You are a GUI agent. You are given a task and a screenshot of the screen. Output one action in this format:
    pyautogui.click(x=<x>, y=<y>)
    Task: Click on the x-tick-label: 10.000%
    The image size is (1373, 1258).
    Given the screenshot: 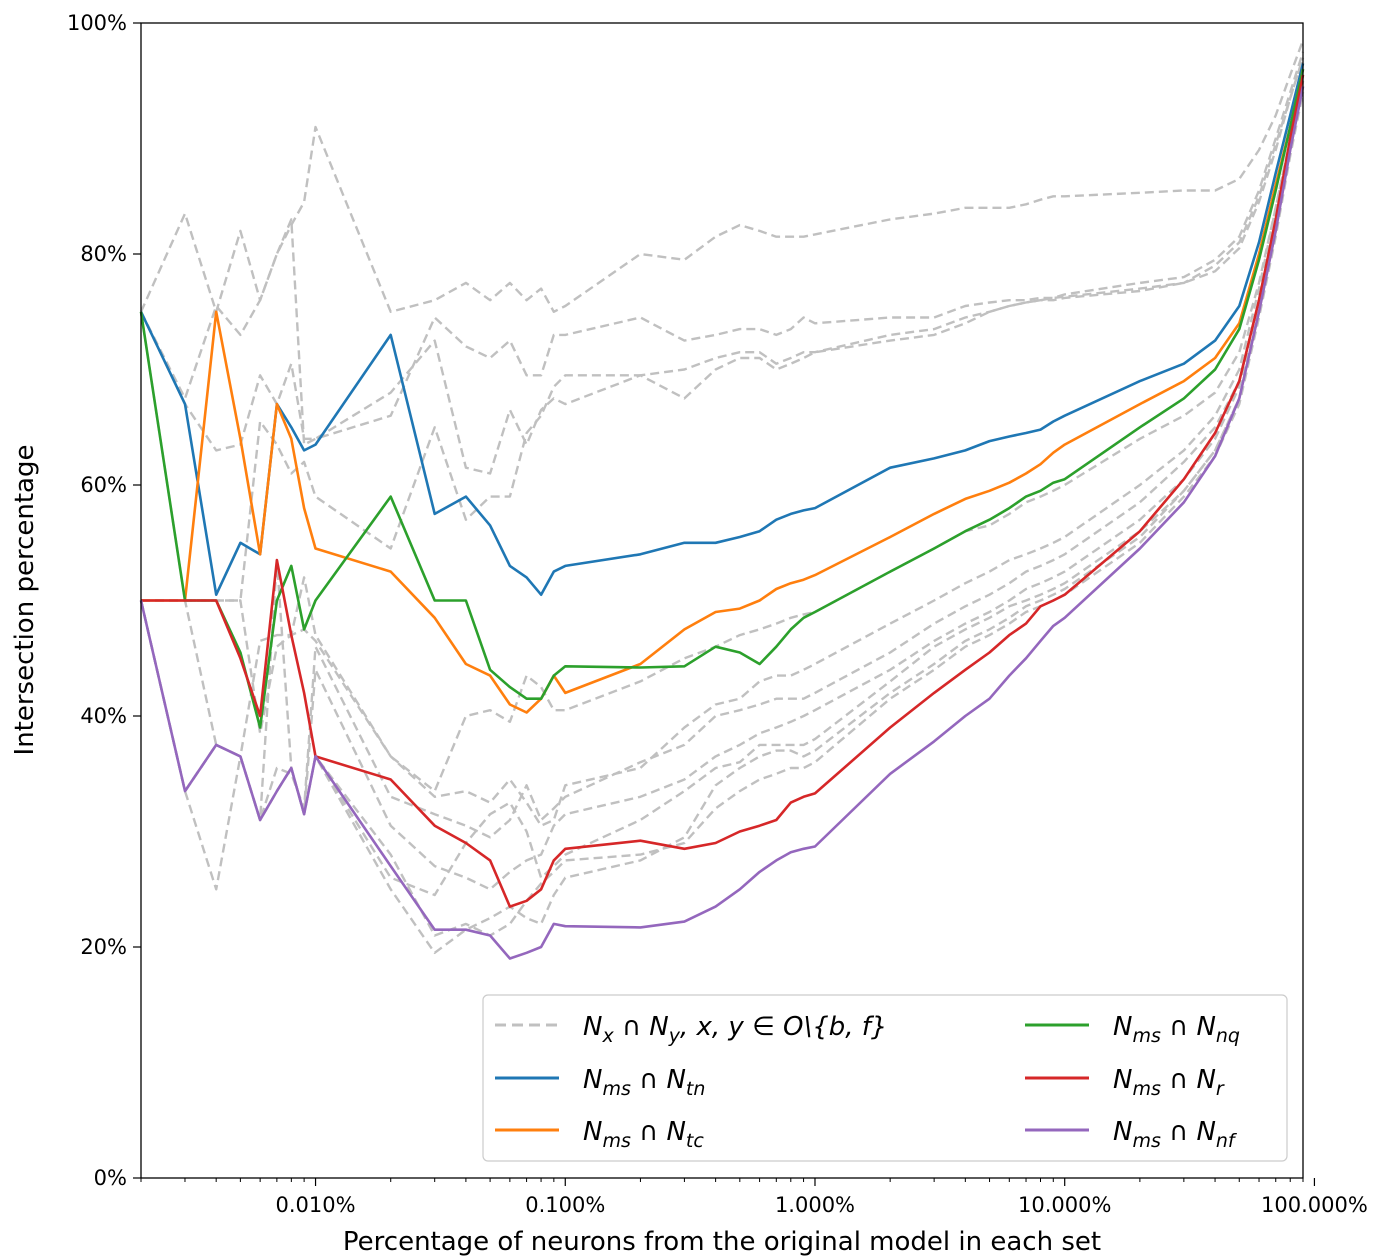 What is the action you would take?
    pyautogui.click(x=1064, y=1205)
    